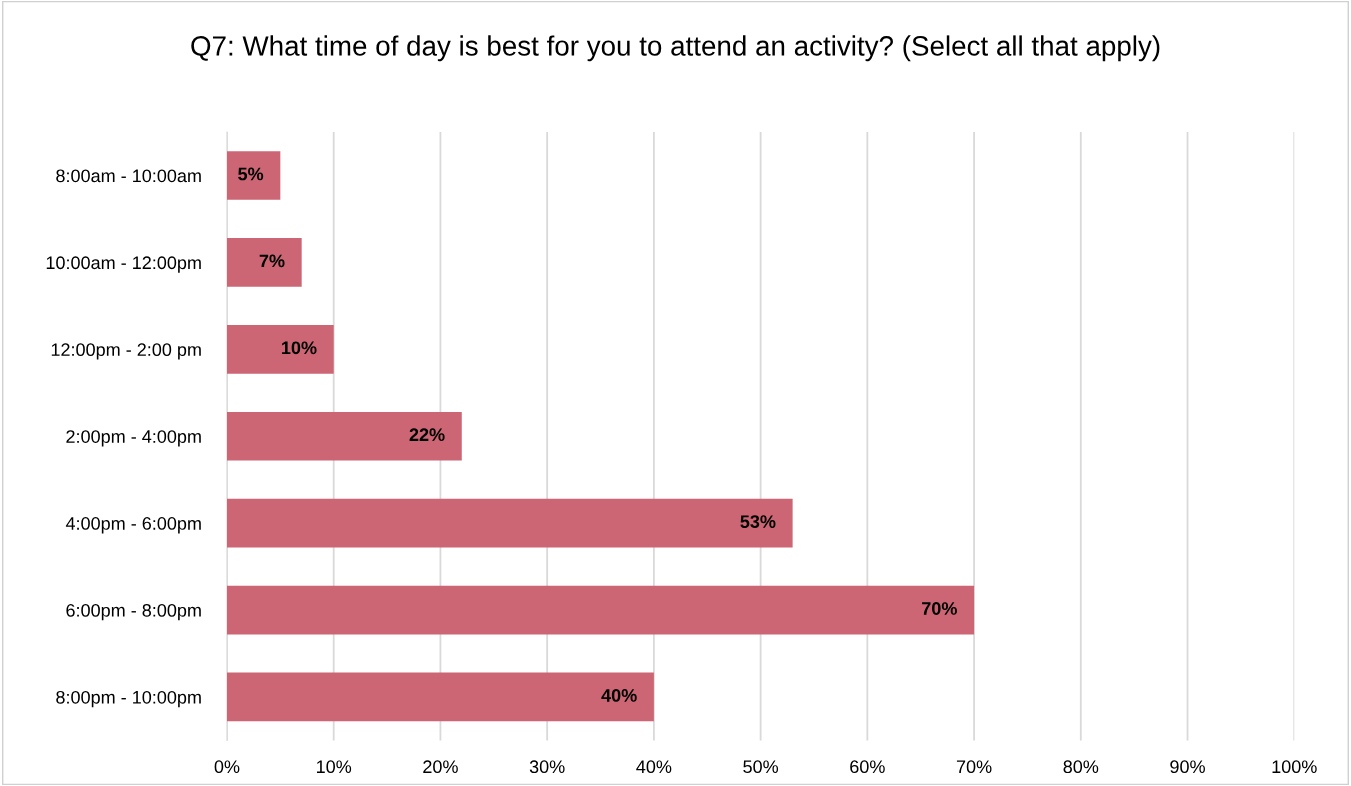 This screenshot has height=786, width=1351. I want to click on x-tick-label: 20%, so click(440, 767).